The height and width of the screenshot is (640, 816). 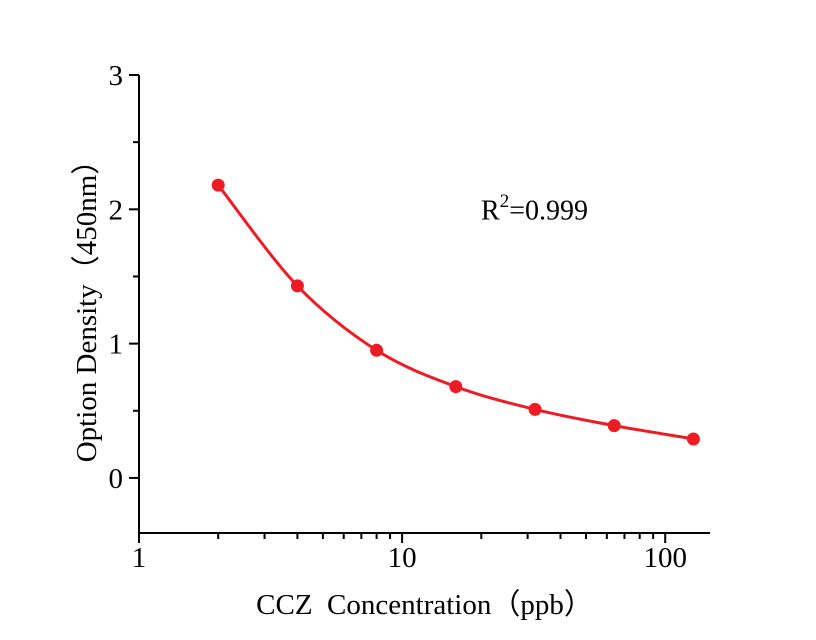 I want to click on r-squared-exponent: 2, so click(x=504, y=202).